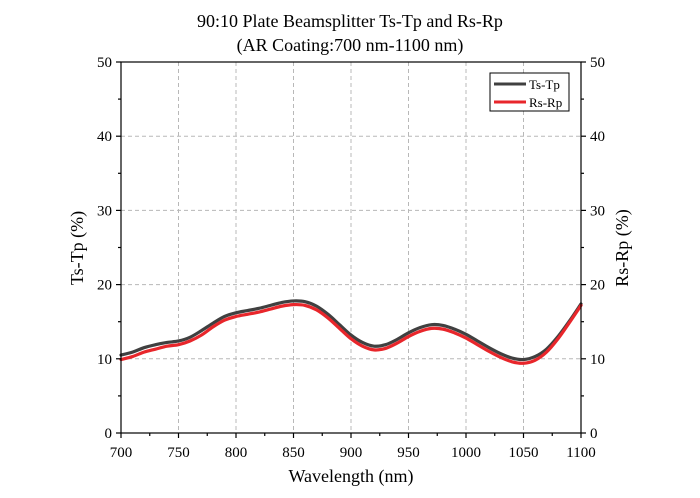 This screenshot has width=700, height=498. What do you see at coordinates (109, 434) in the screenshot?
I see `y-tick-label-left: 0` at bounding box center [109, 434].